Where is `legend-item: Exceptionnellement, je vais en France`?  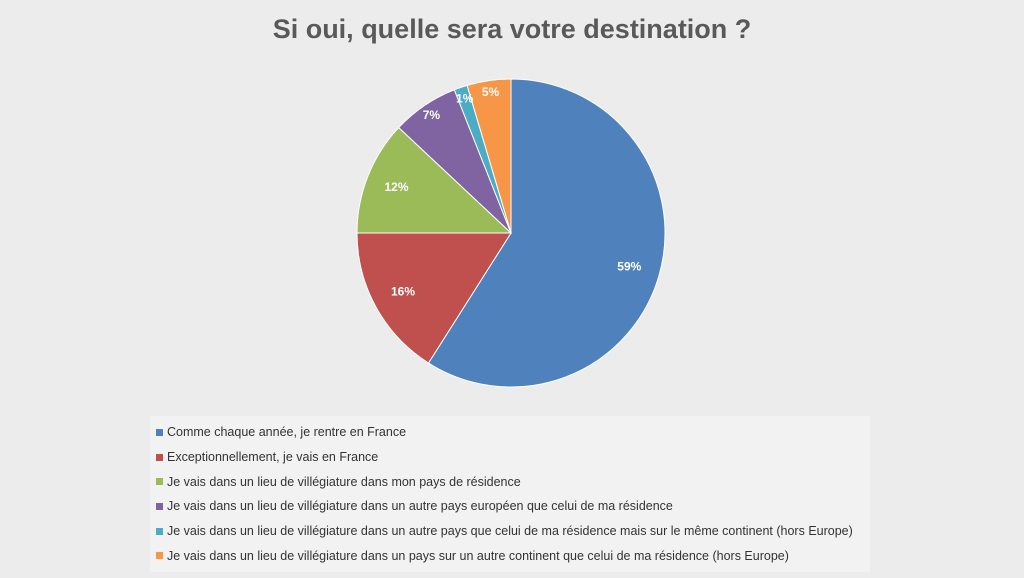 legend-item: Exceptionnellement, je vais en France is located at coordinates (510, 457).